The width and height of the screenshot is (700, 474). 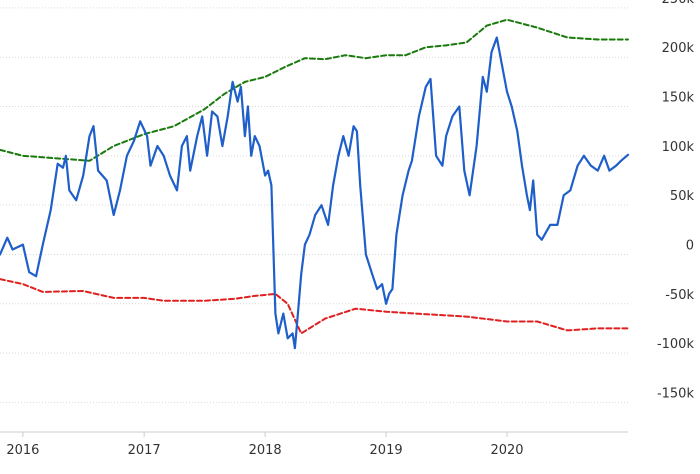 I want to click on x-tick-label: 2020, so click(x=506, y=450).